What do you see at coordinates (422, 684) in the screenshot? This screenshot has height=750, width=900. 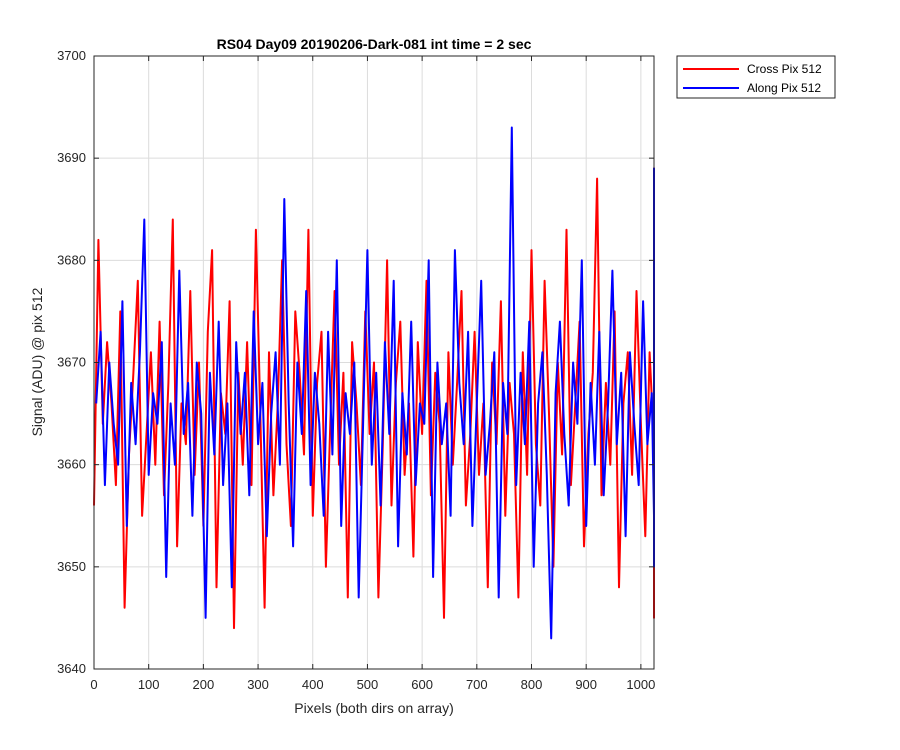 I see `x-tick-label: 600` at bounding box center [422, 684].